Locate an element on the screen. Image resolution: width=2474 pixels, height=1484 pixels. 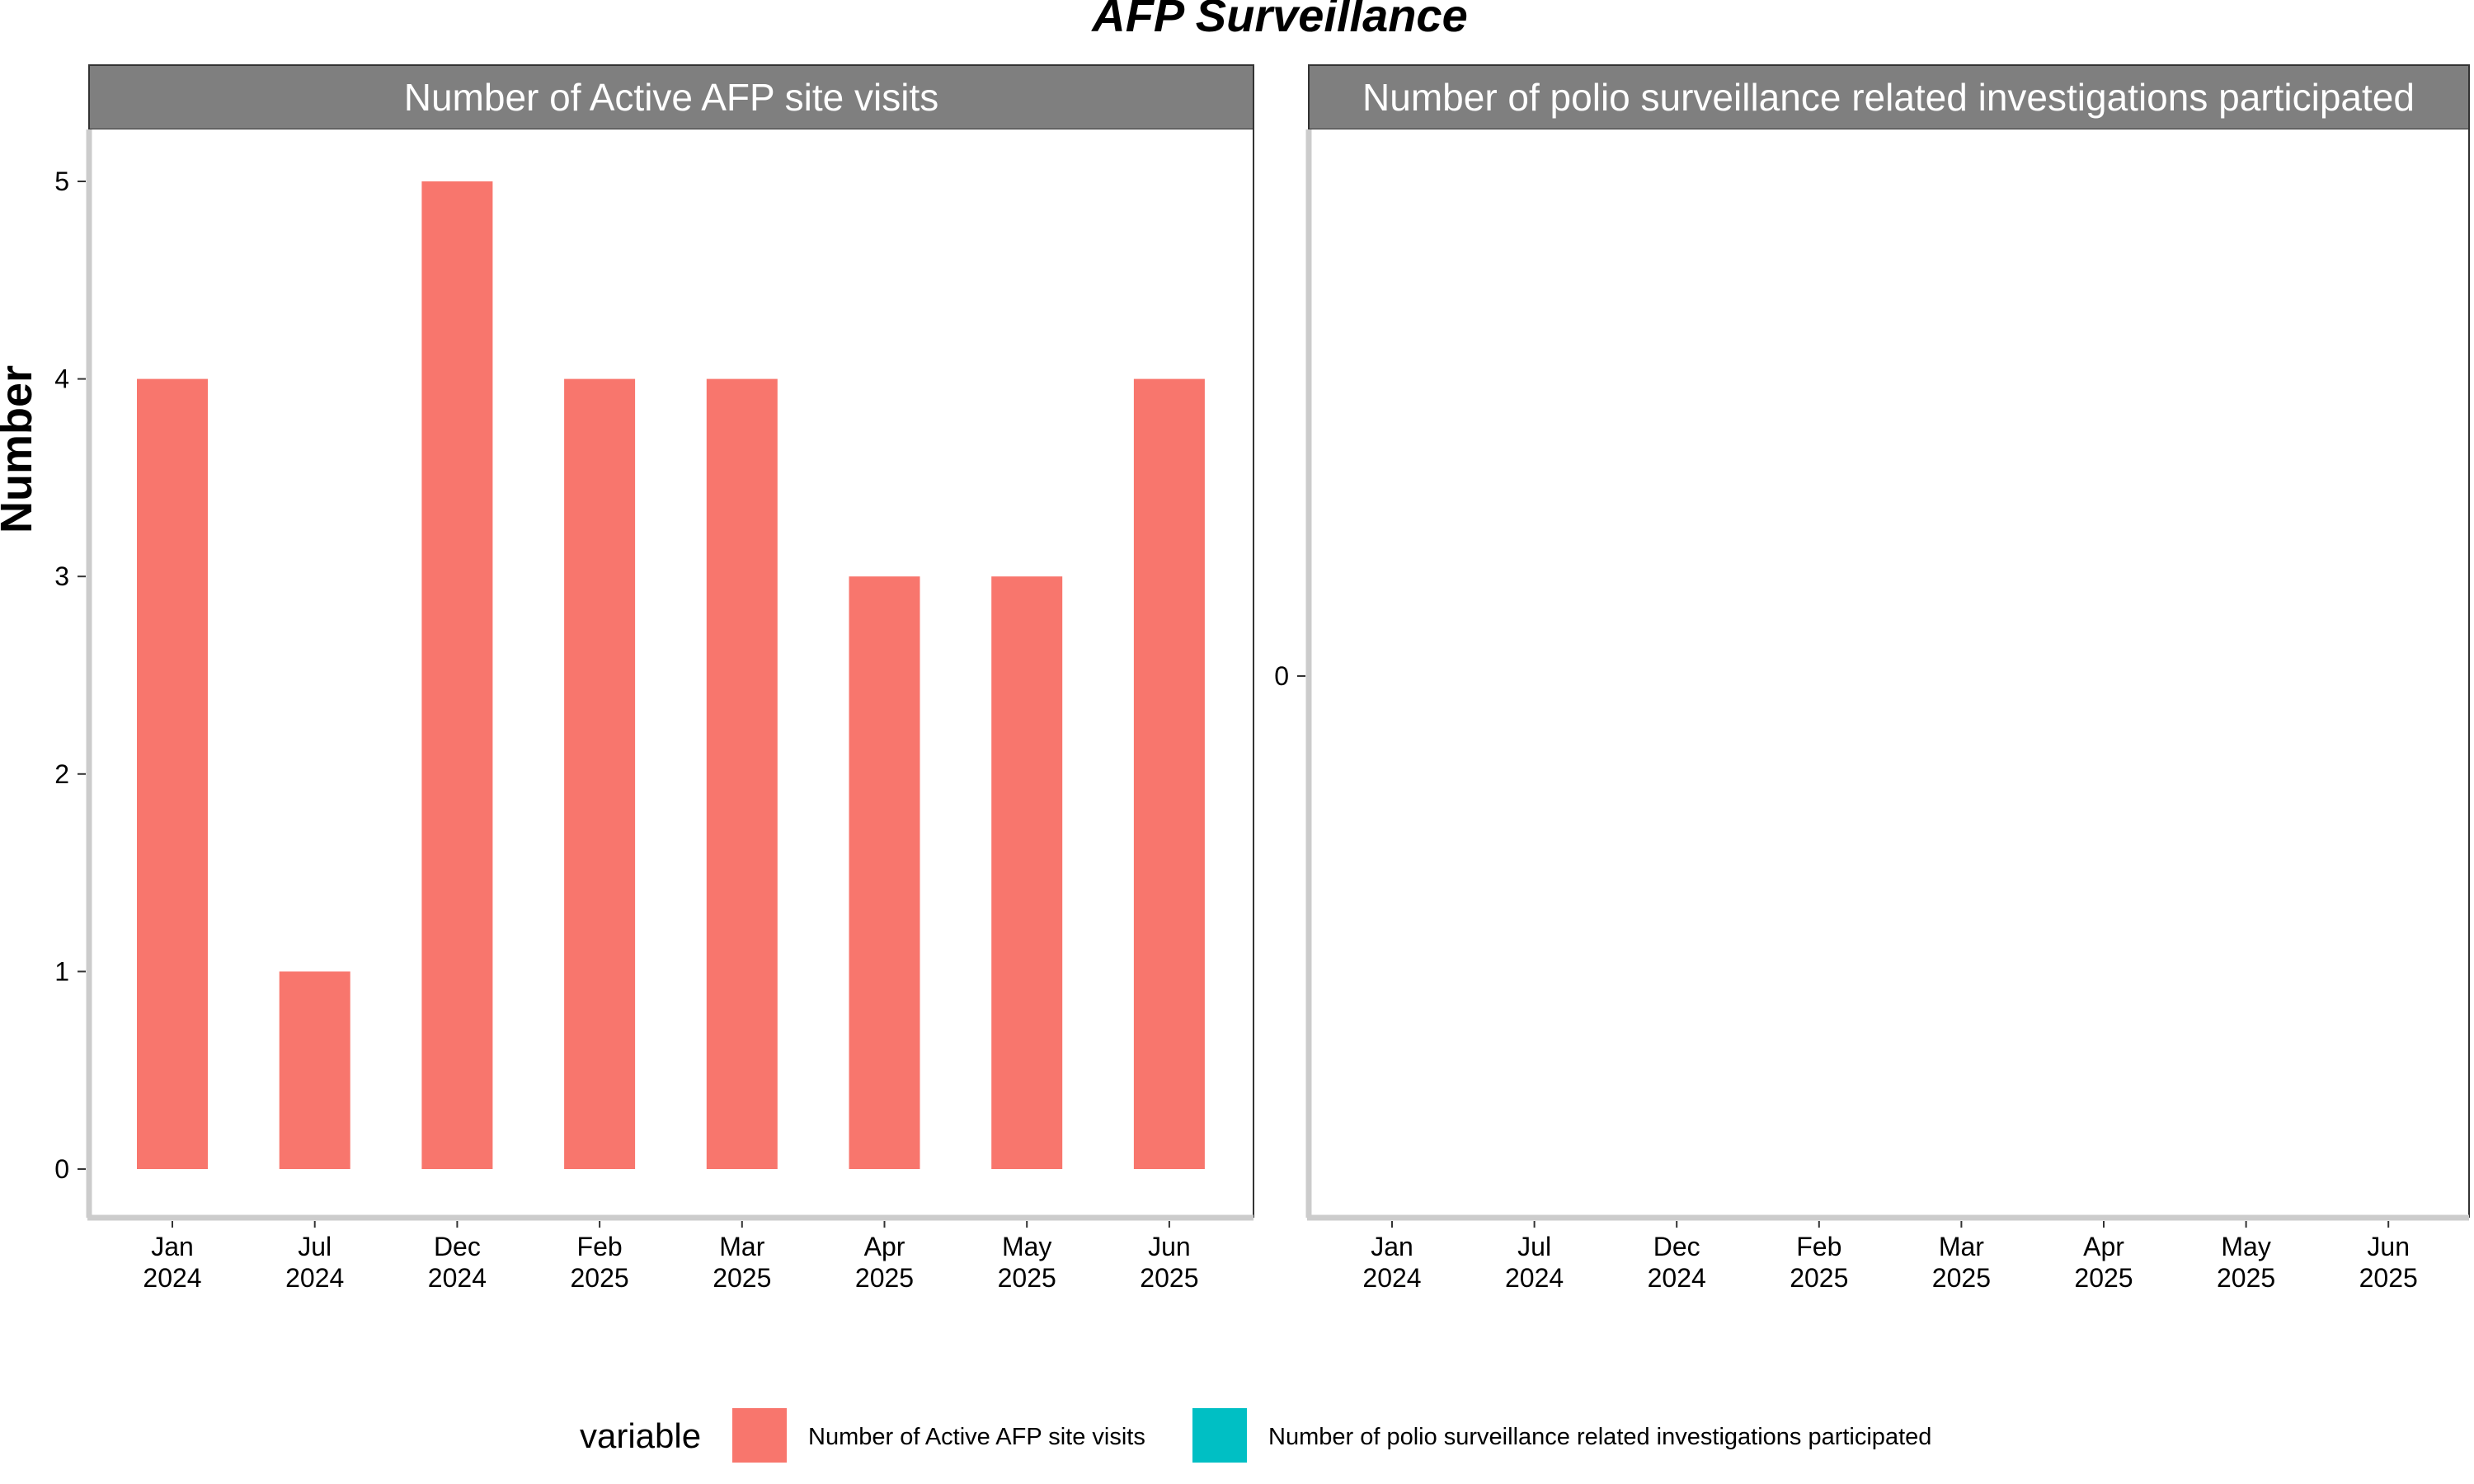
y-tick-label: 2 is located at coordinates (61, 774).